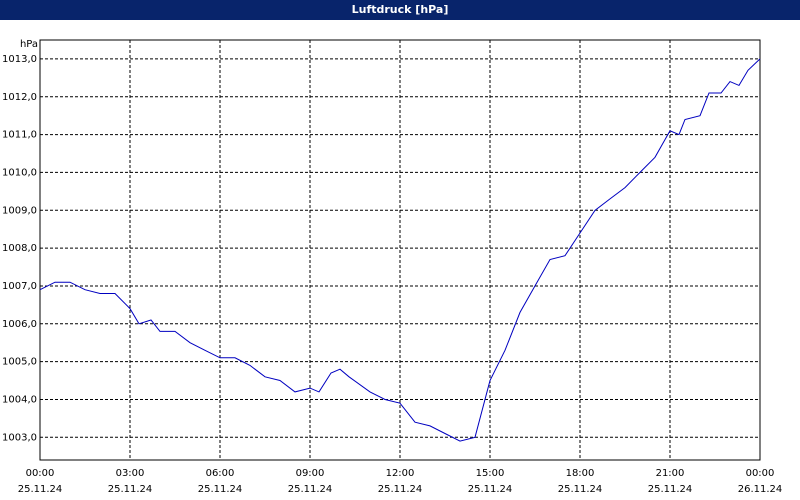 Image resolution: width=800 pixels, height=500 pixels. Describe the element at coordinates (130, 473) in the screenshot. I see `x-tick-label: 03:00` at that location.